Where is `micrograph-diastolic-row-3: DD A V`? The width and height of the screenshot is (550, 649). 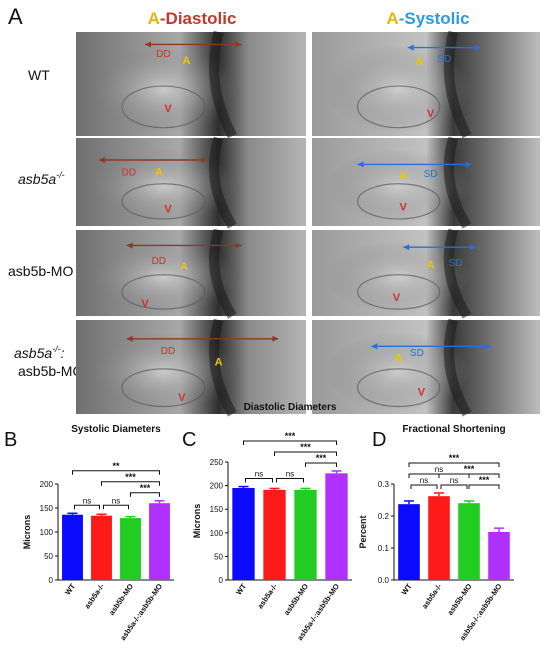
micrograph-diastolic-row-3: DD A V is located at coordinates (191, 273).